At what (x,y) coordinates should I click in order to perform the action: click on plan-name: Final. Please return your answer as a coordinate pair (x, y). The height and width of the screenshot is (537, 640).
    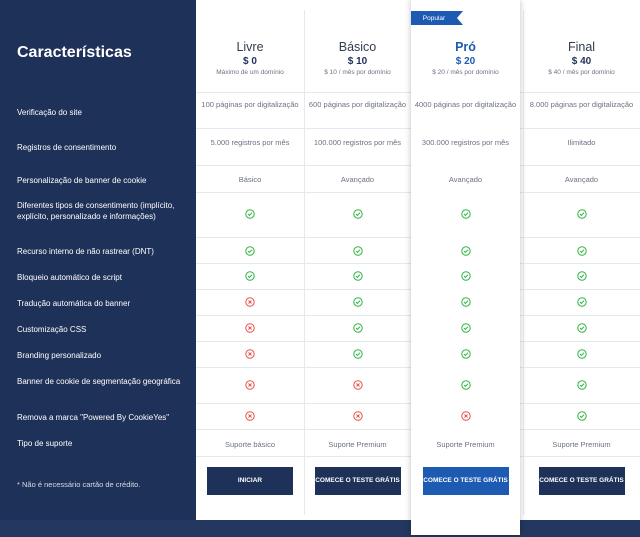
    Looking at the image, I should click on (581, 47).